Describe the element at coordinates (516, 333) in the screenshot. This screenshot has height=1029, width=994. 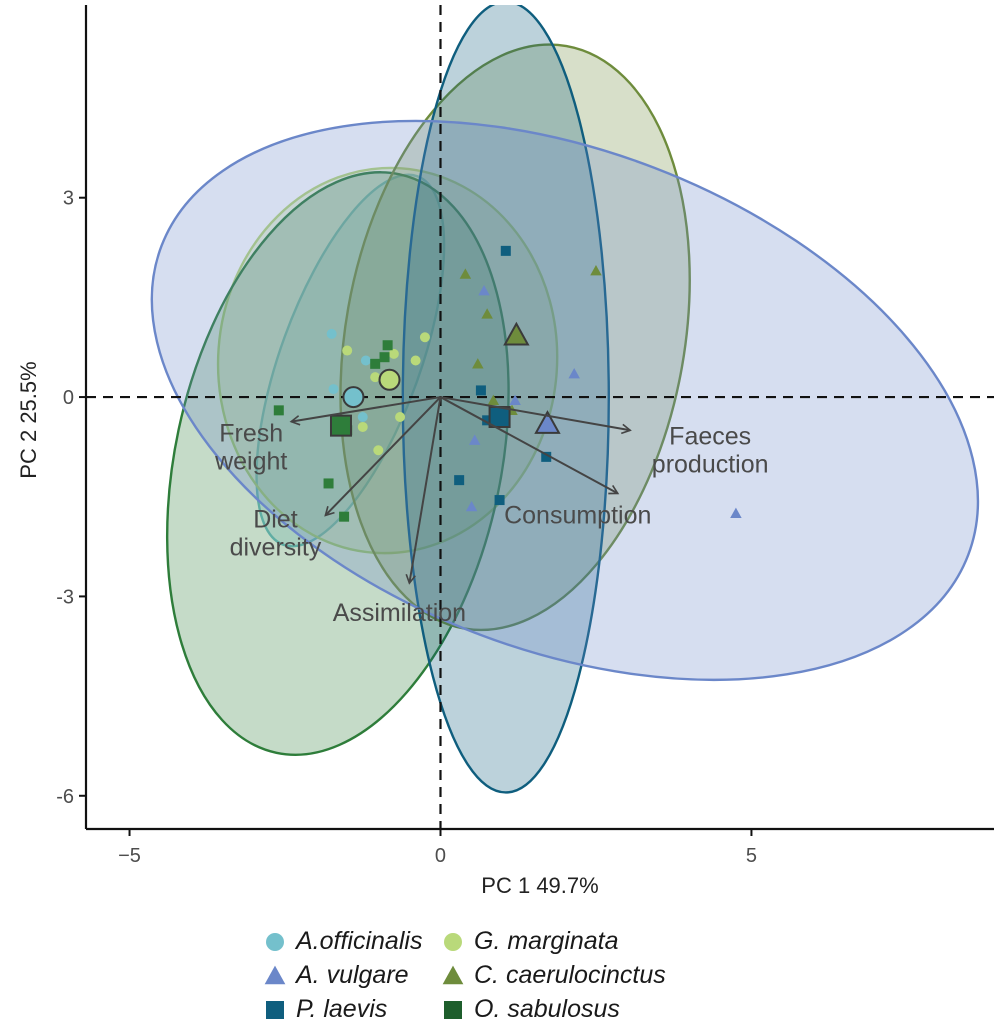
I see `centroid-c-caerulocinctus` at that location.